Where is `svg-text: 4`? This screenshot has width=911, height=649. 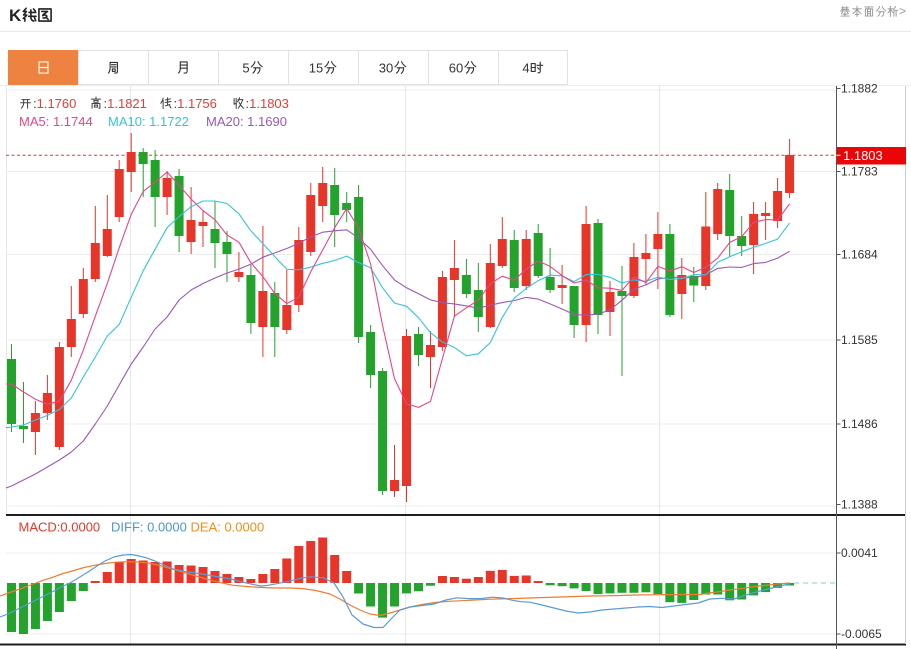 svg-text: 4 is located at coordinates (525, 68).